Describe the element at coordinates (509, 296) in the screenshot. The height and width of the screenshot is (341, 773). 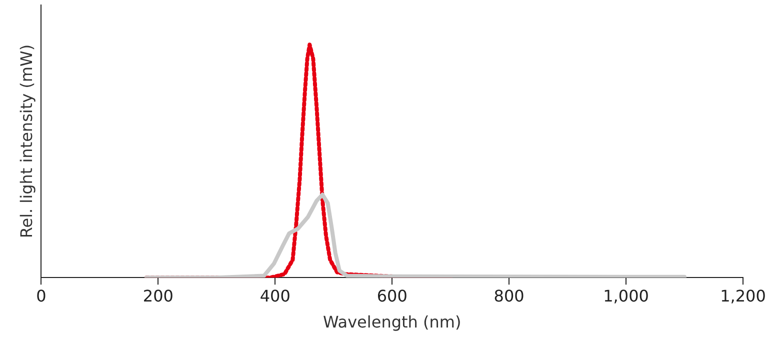
I see `x-tick-label: 800` at that location.